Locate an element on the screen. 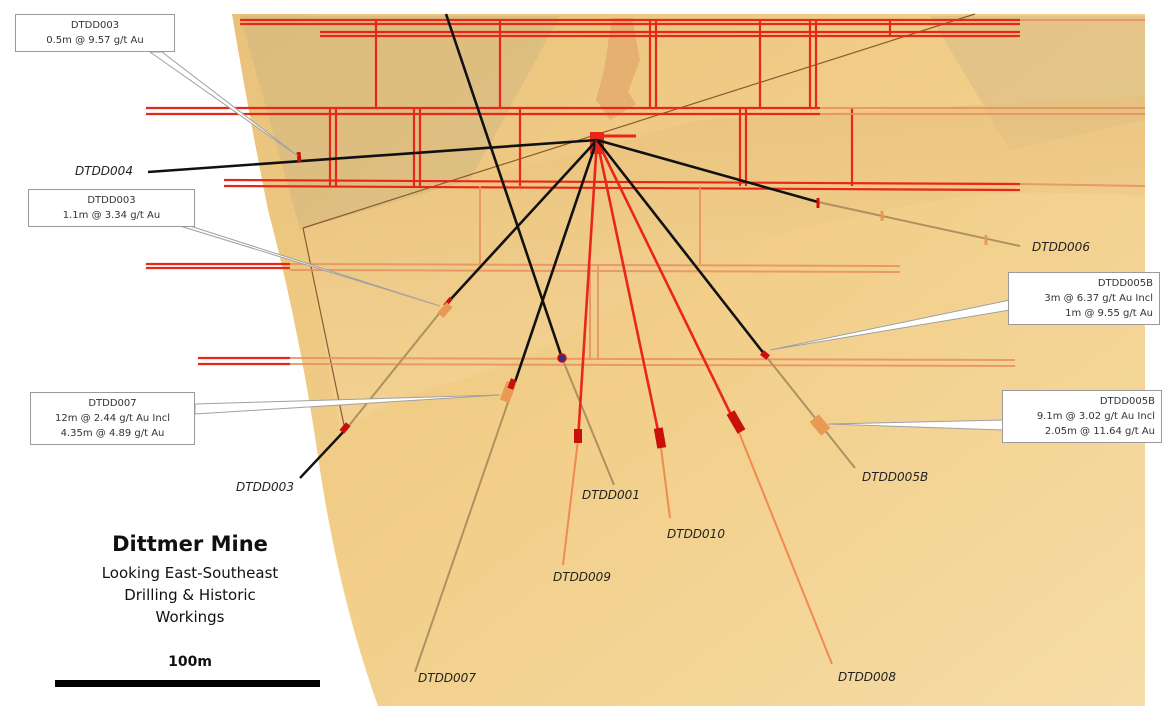  intercept-dot is located at coordinates (562, 358).